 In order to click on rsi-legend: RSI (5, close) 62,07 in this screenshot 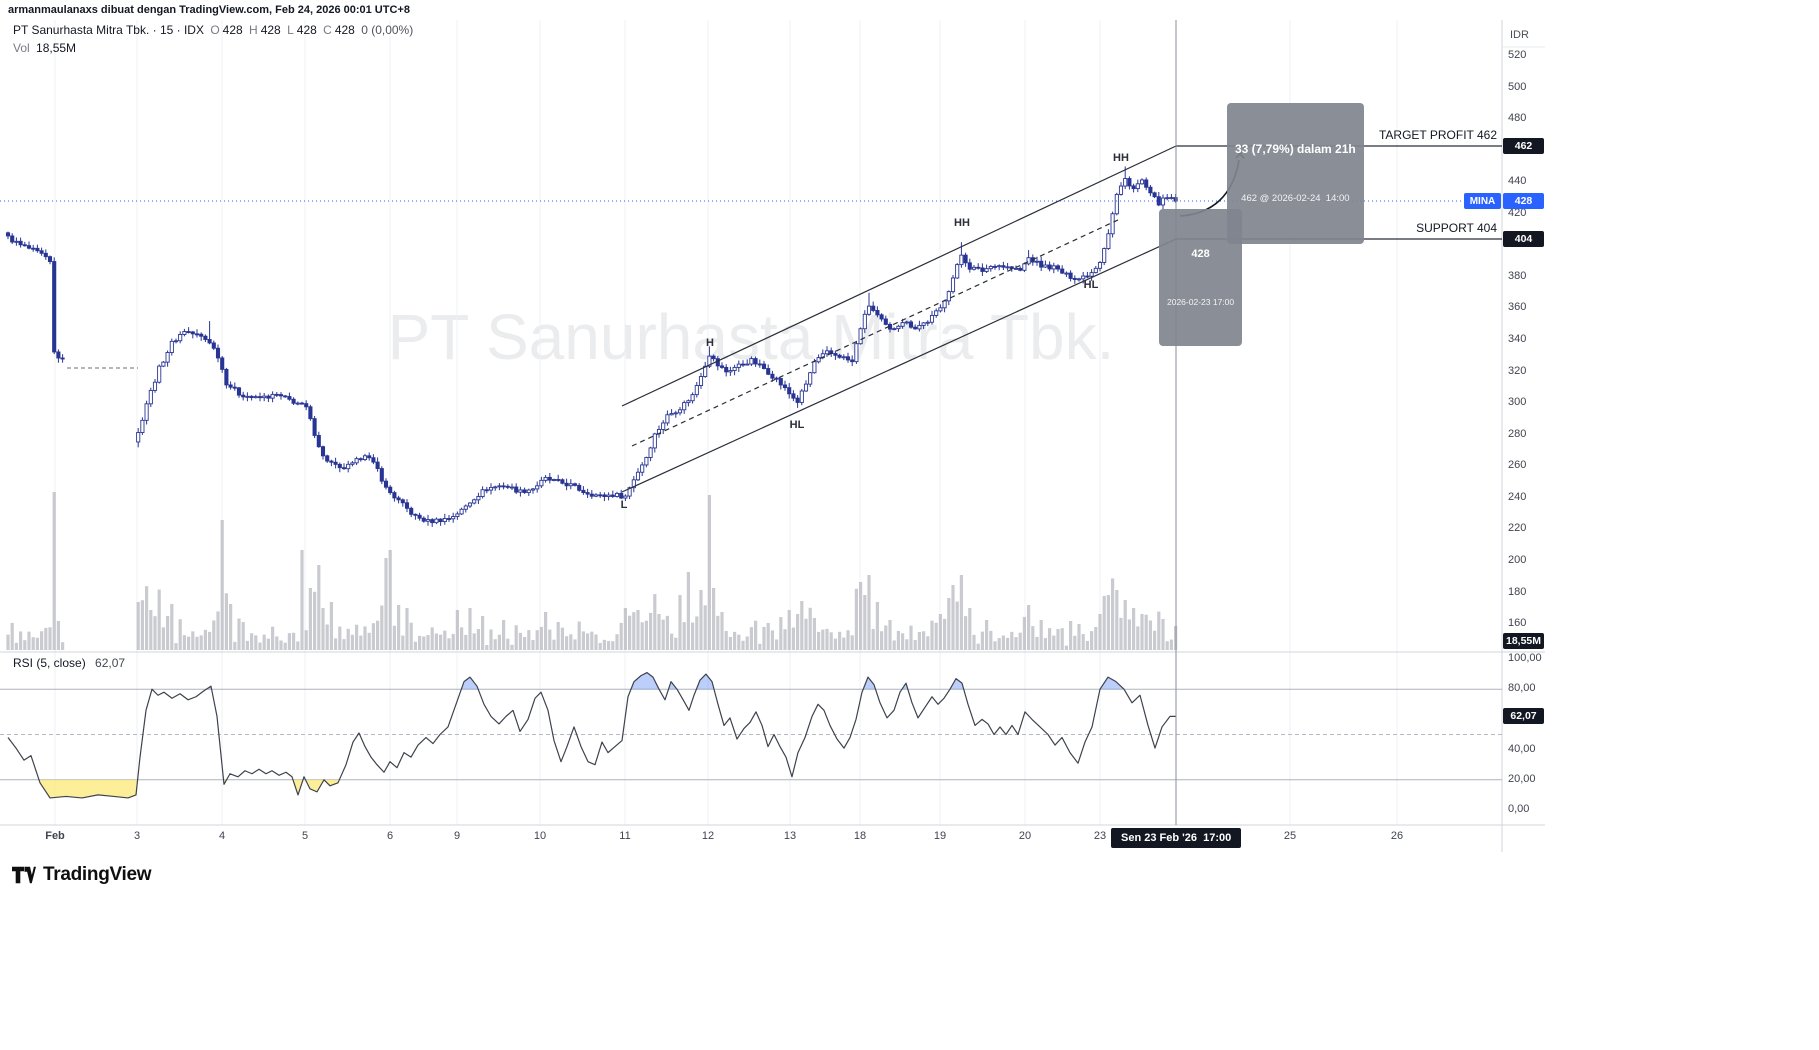, I will do `click(69, 663)`.